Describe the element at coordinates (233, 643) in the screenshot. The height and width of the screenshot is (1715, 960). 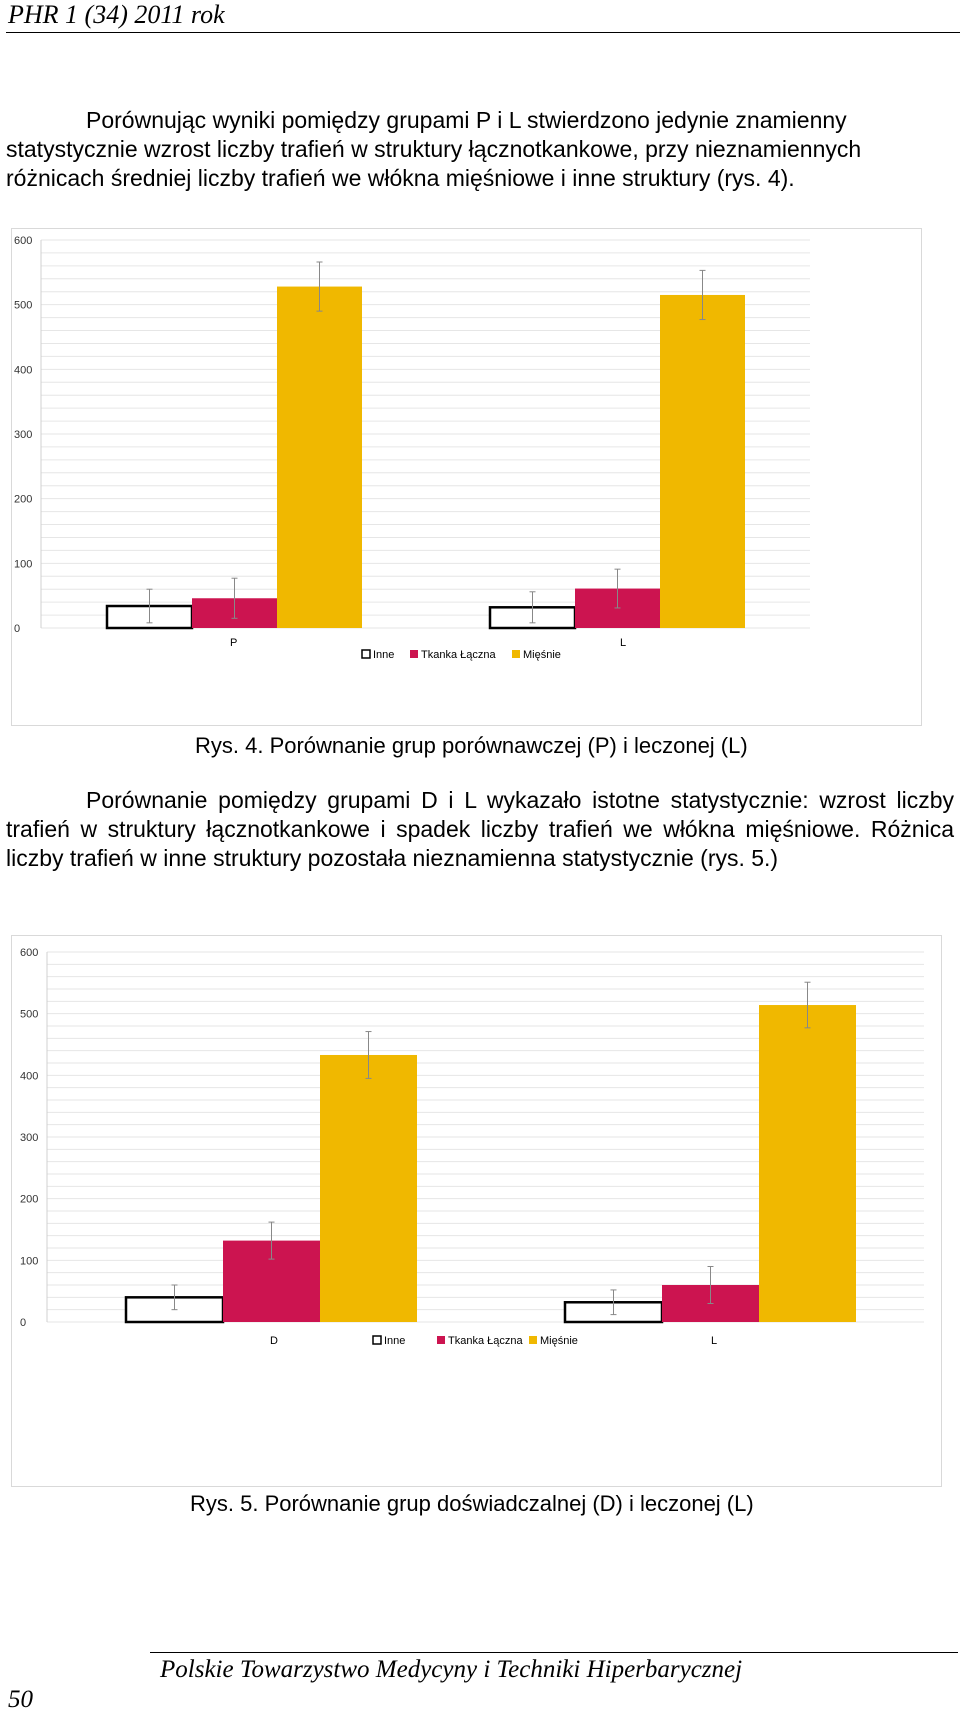
I see `category-label: P` at that location.